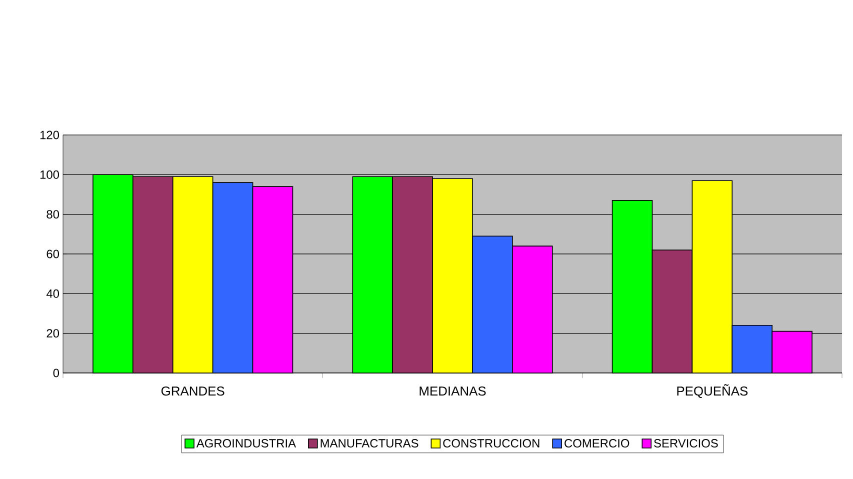  What do you see at coordinates (50, 135) in the screenshot?
I see `y-tick-label: 120` at bounding box center [50, 135].